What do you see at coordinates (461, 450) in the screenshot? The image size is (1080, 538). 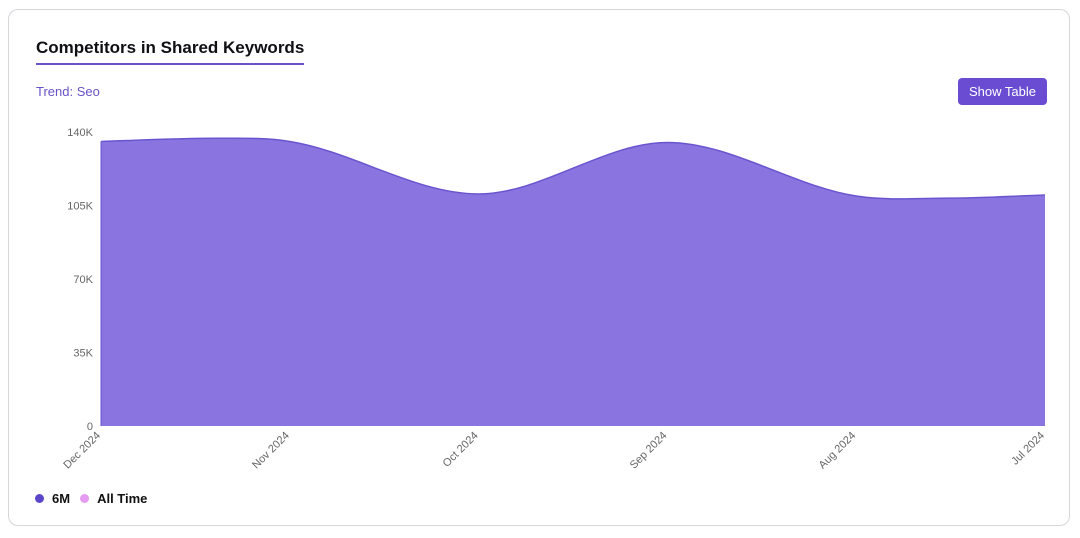 I see `x-tick-label: Oct 2024` at bounding box center [461, 450].